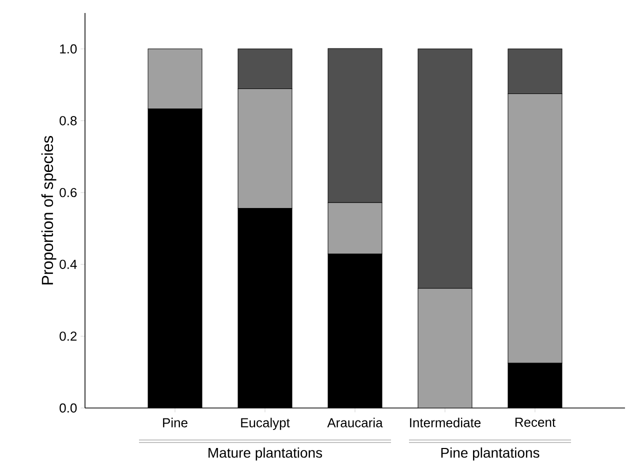  What do you see at coordinates (68, 193) in the screenshot?
I see `y-tick-label: 0.6` at bounding box center [68, 193].